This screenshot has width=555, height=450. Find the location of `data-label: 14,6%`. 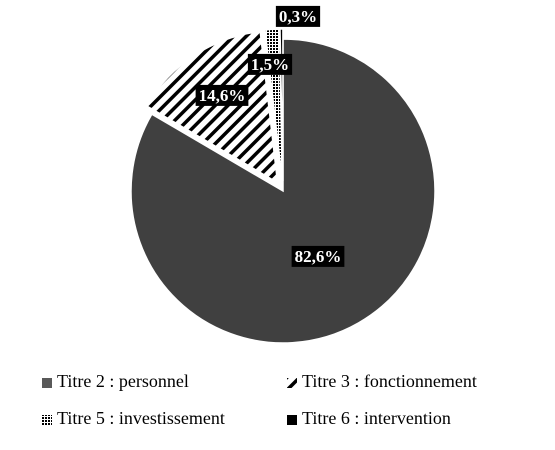

data-label: 14,6% is located at coordinates (222, 95).